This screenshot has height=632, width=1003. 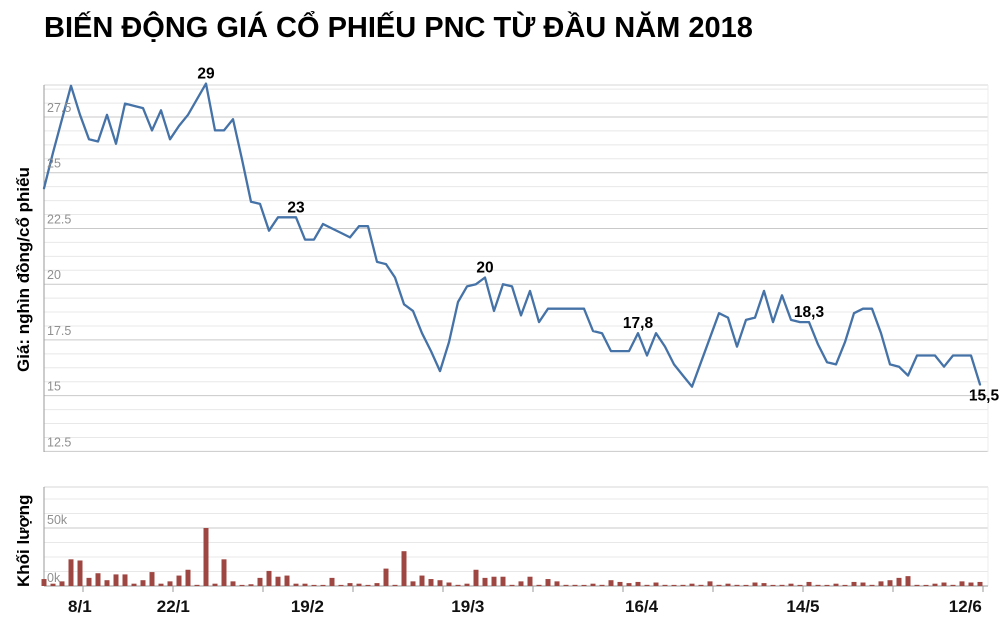 What do you see at coordinates (965, 606) in the screenshot?
I see `date-label: 12/6` at bounding box center [965, 606].